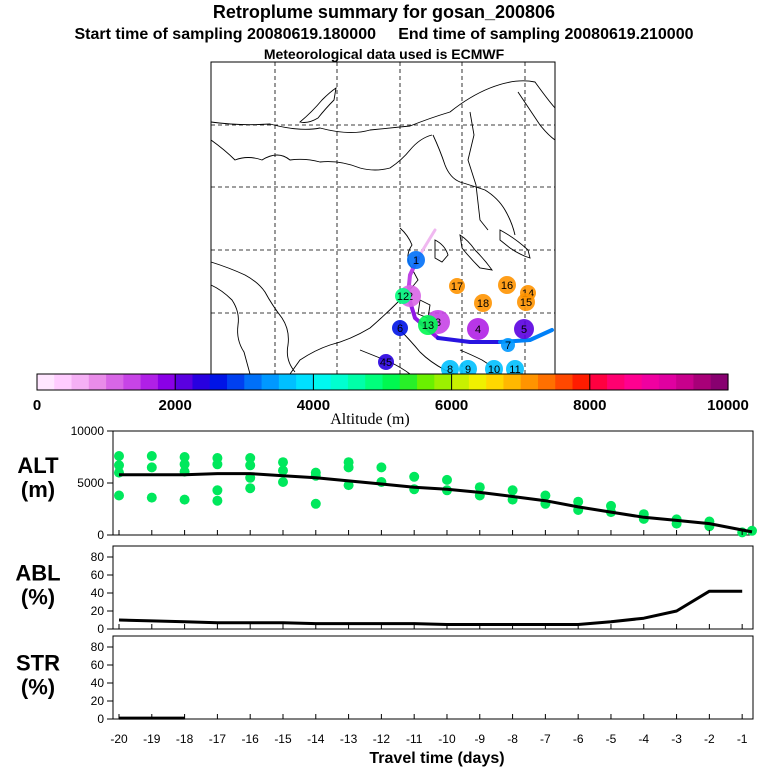 The width and height of the screenshot is (768, 768). I want to click on colorbar-frame, so click(382, 382).